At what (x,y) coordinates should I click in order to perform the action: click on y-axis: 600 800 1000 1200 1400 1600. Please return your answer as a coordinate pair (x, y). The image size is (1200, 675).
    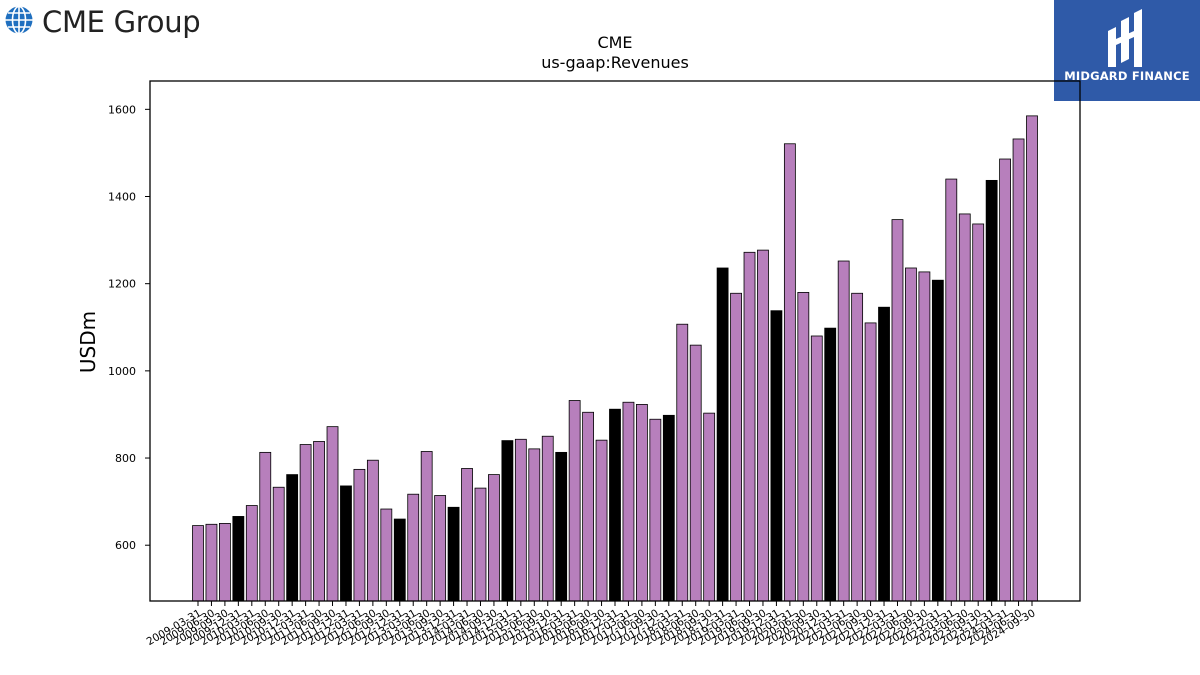
    Looking at the image, I should click on (129, 327).